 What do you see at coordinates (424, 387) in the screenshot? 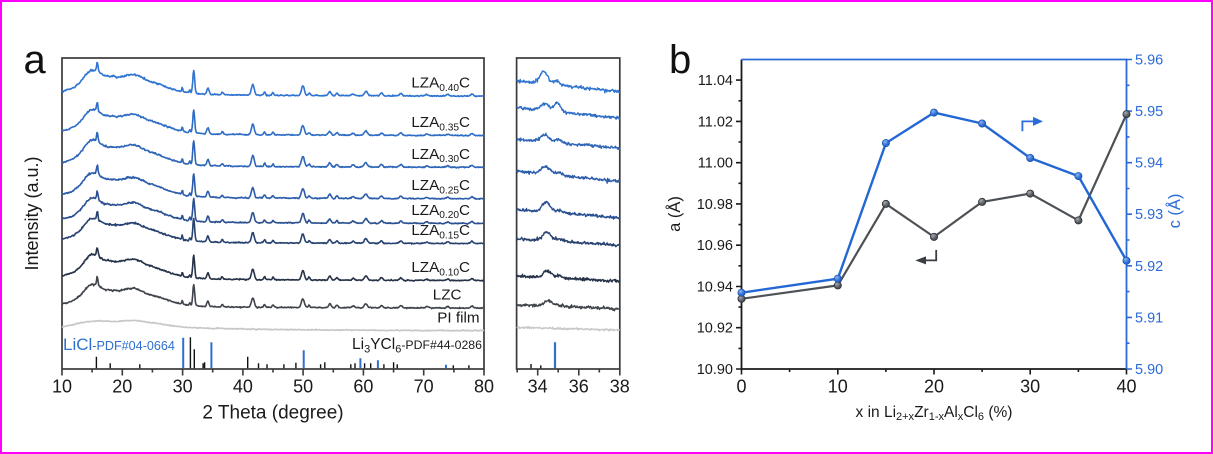
I see `svg-text: 70` at bounding box center [424, 387].